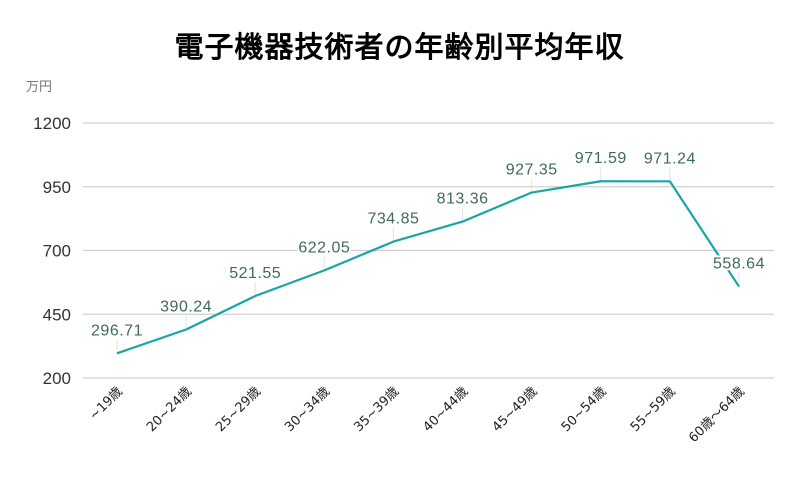 Image resolution: width=799 pixels, height=489 pixels. What do you see at coordinates (117, 330) in the screenshot?
I see `data-label: 296.71` at bounding box center [117, 330].